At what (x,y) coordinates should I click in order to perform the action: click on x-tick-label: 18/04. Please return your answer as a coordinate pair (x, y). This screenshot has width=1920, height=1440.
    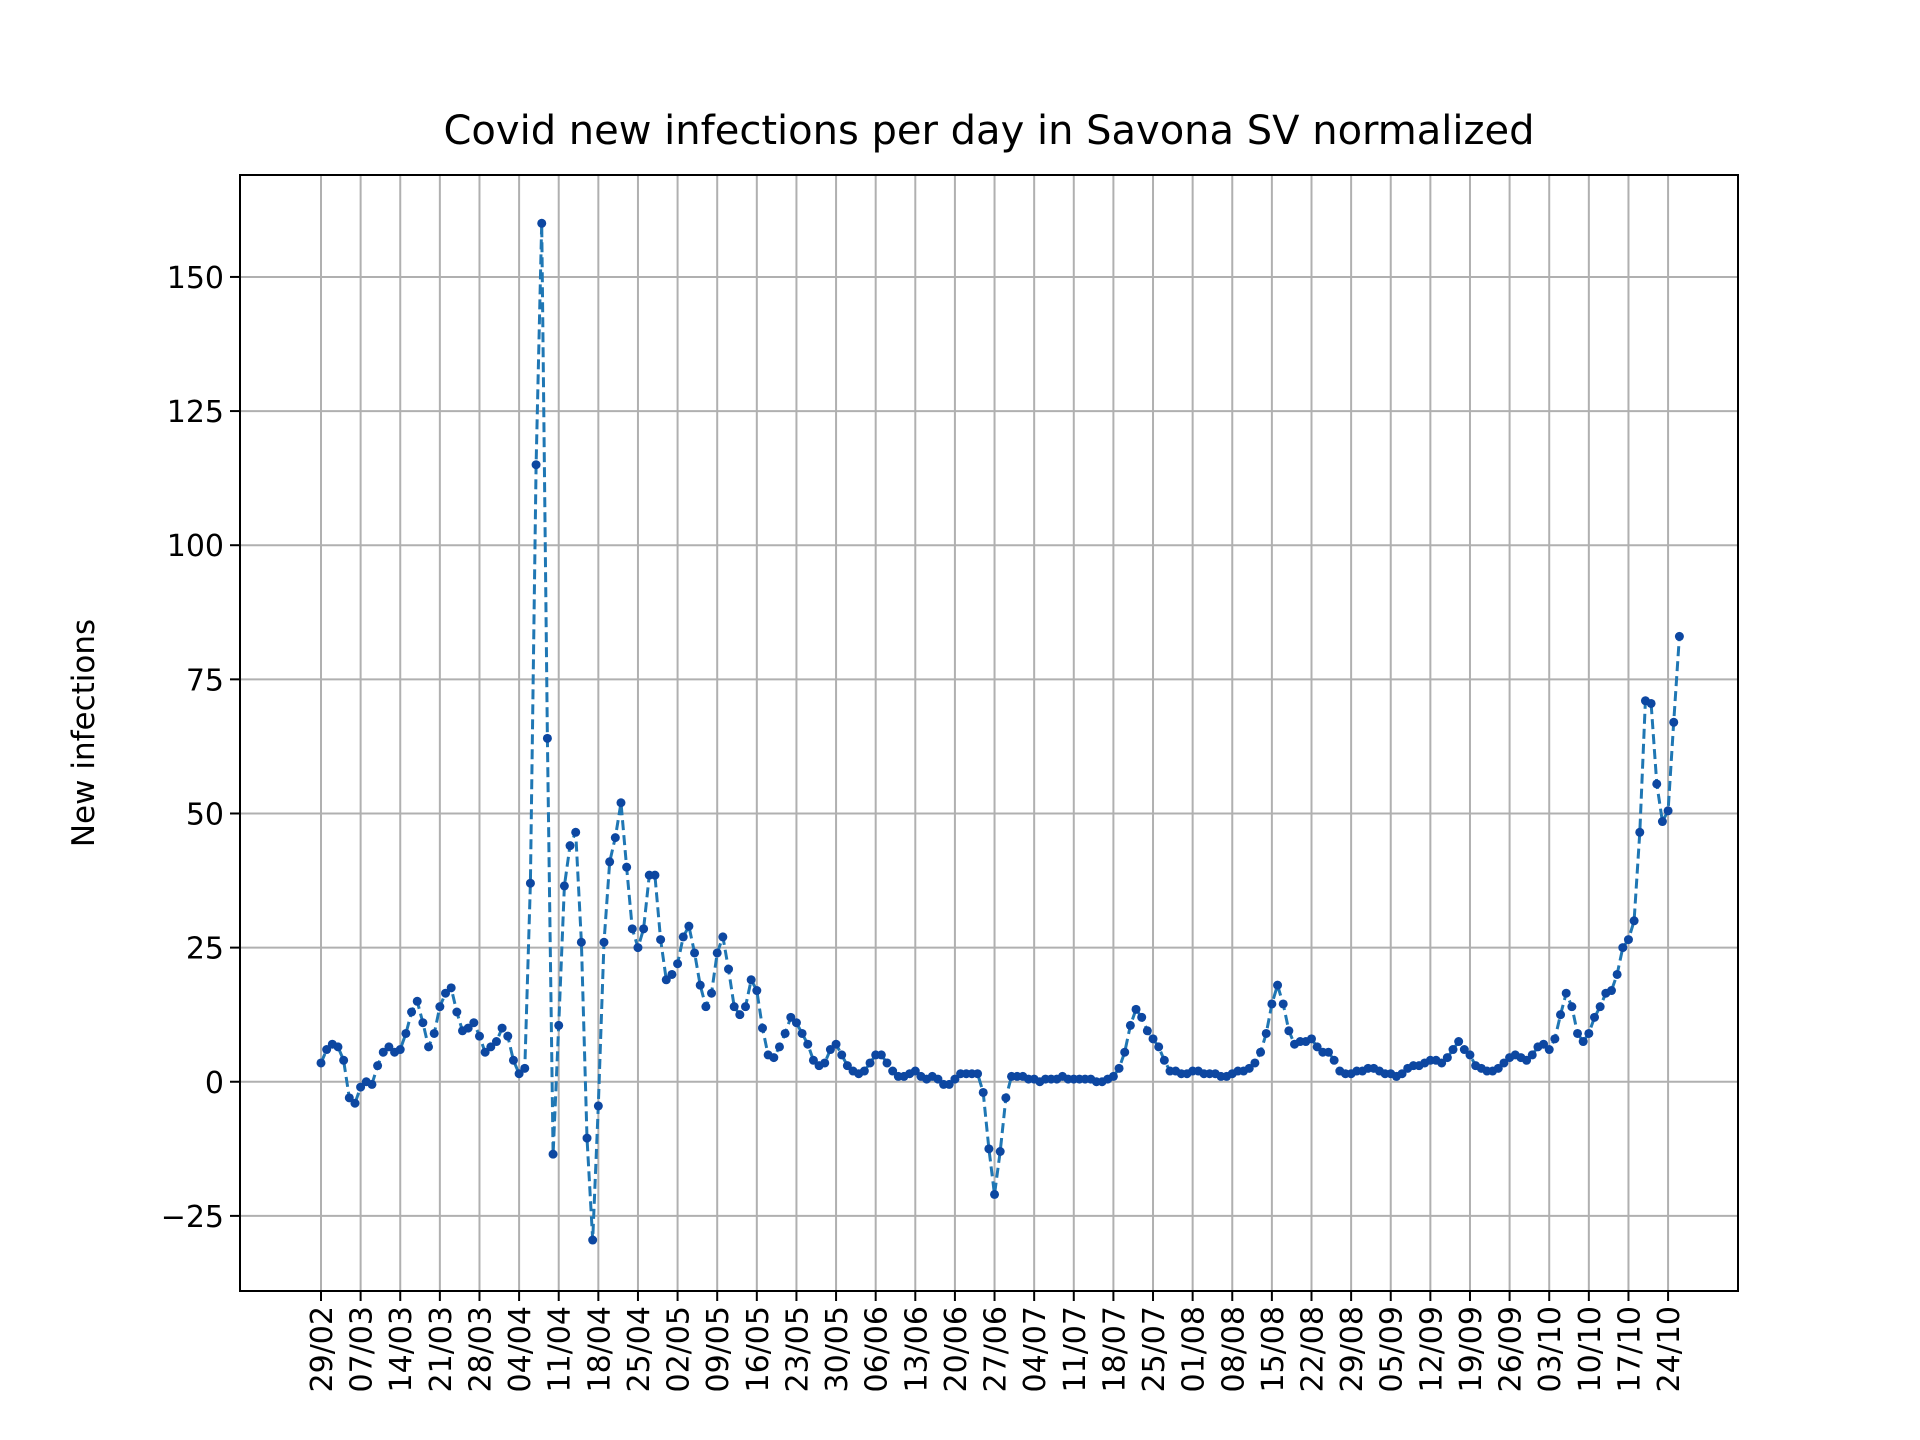
    Looking at the image, I should click on (599, 1349).